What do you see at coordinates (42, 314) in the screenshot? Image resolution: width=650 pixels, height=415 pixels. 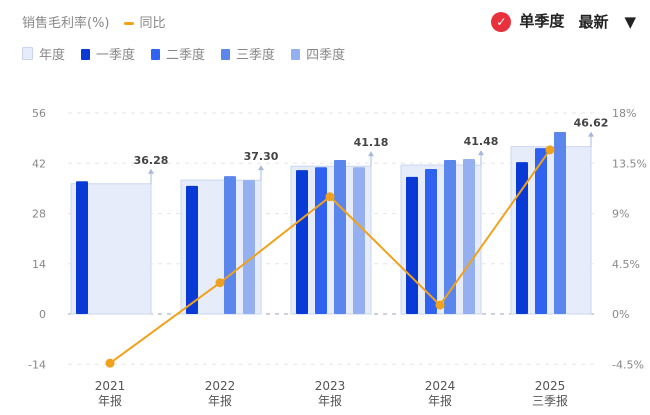 I see `y-left-tick: 0` at bounding box center [42, 314].